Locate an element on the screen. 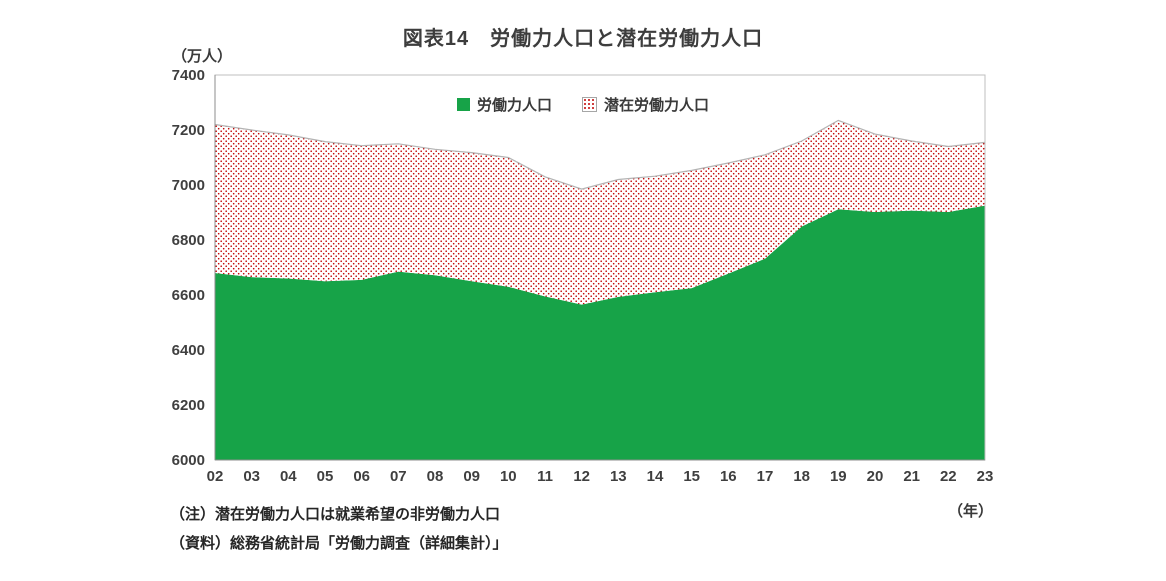  y-tick-label: 7000 is located at coordinates (188, 185).